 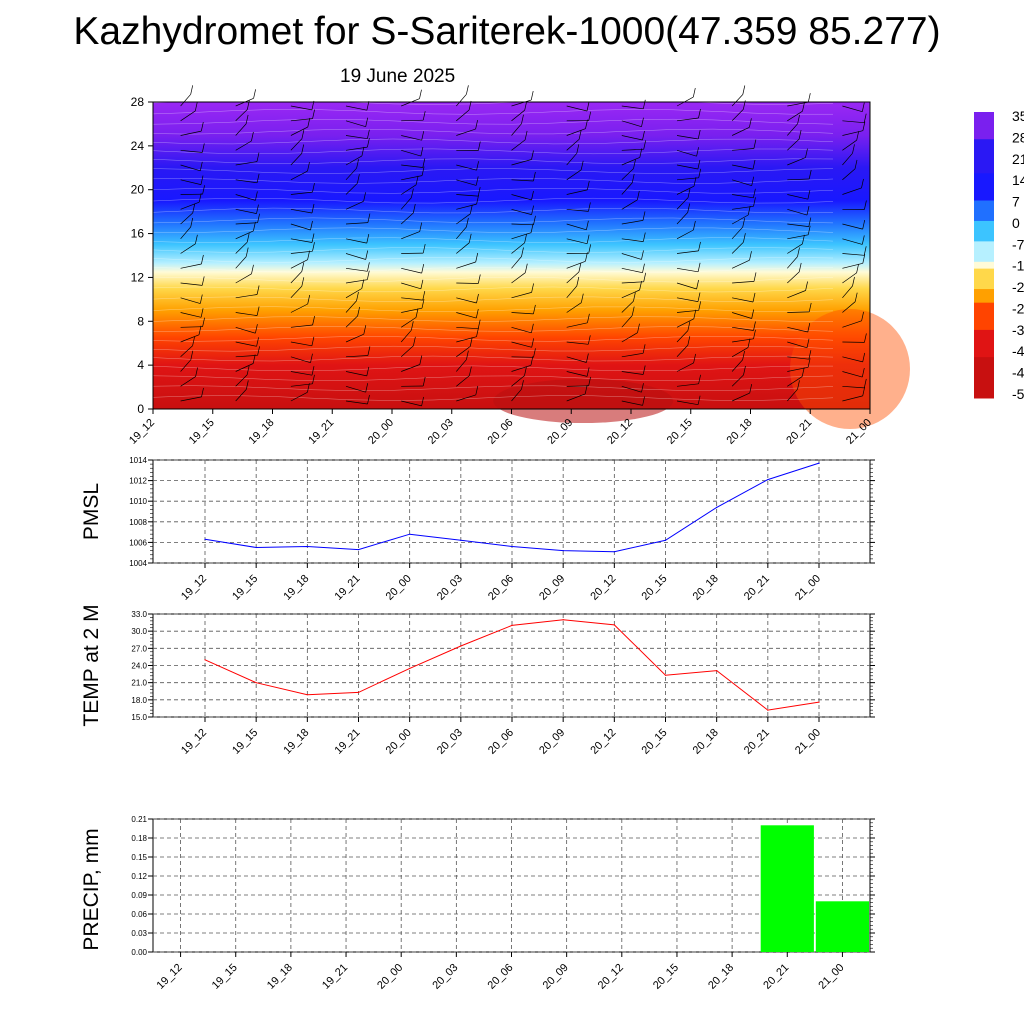 I want to click on y-tick-label: 27.0, so click(x=139, y=648).